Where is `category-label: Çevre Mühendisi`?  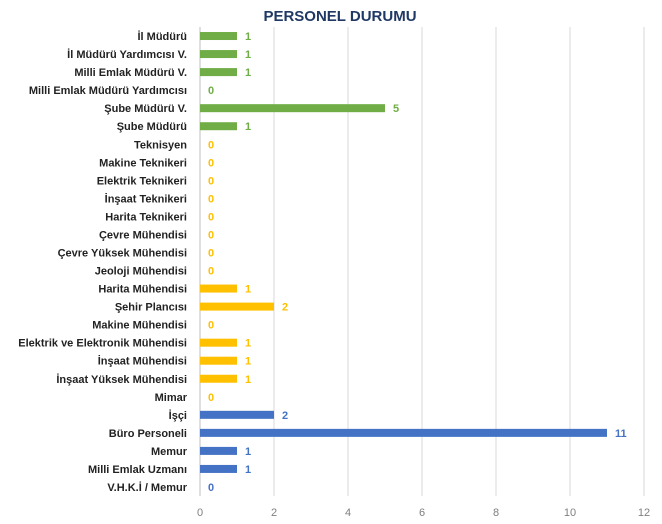 category-label: Çevre Mühendisi is located at coordinates (143, 235).